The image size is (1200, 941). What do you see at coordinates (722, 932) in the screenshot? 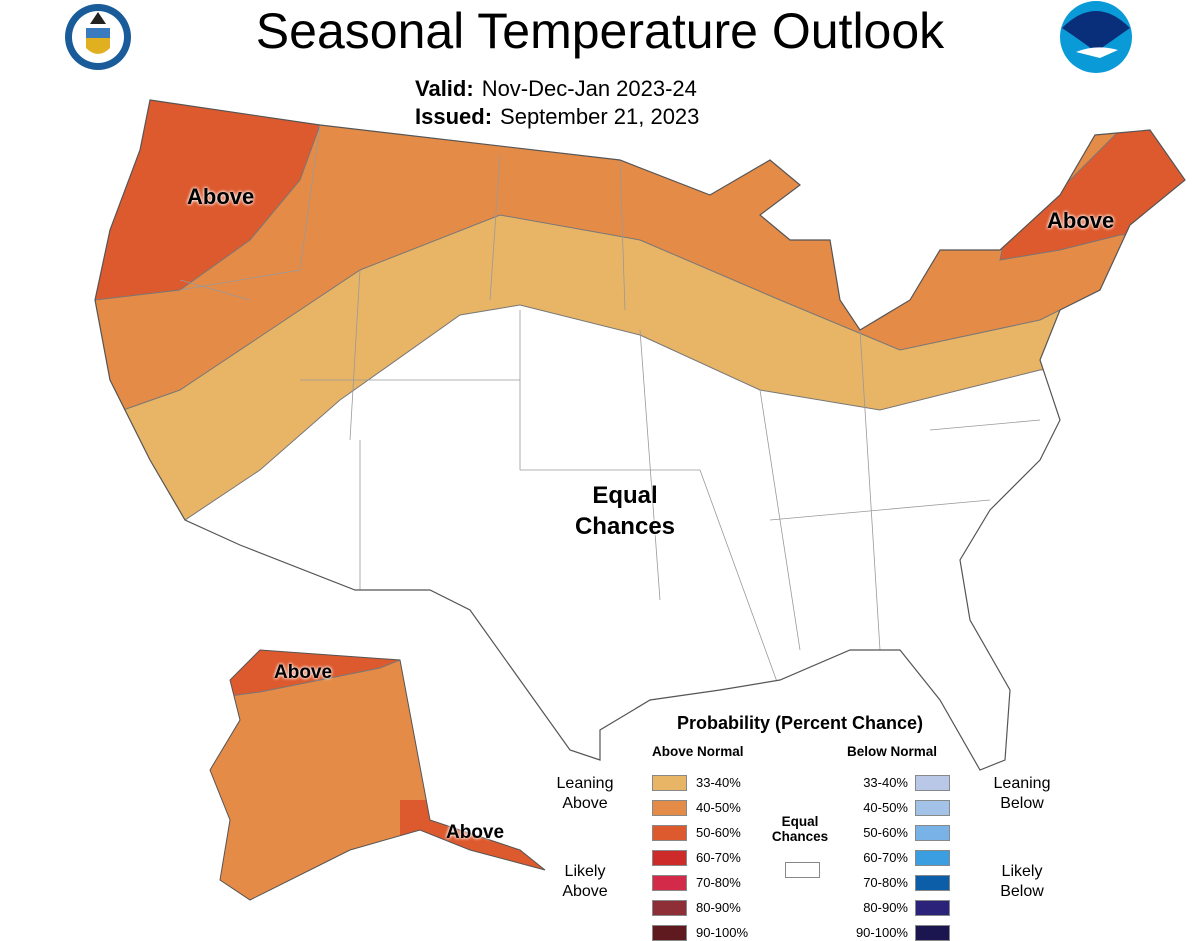
I see `legend-label-above-6: 90-100%` at bounding box center [722, 932].